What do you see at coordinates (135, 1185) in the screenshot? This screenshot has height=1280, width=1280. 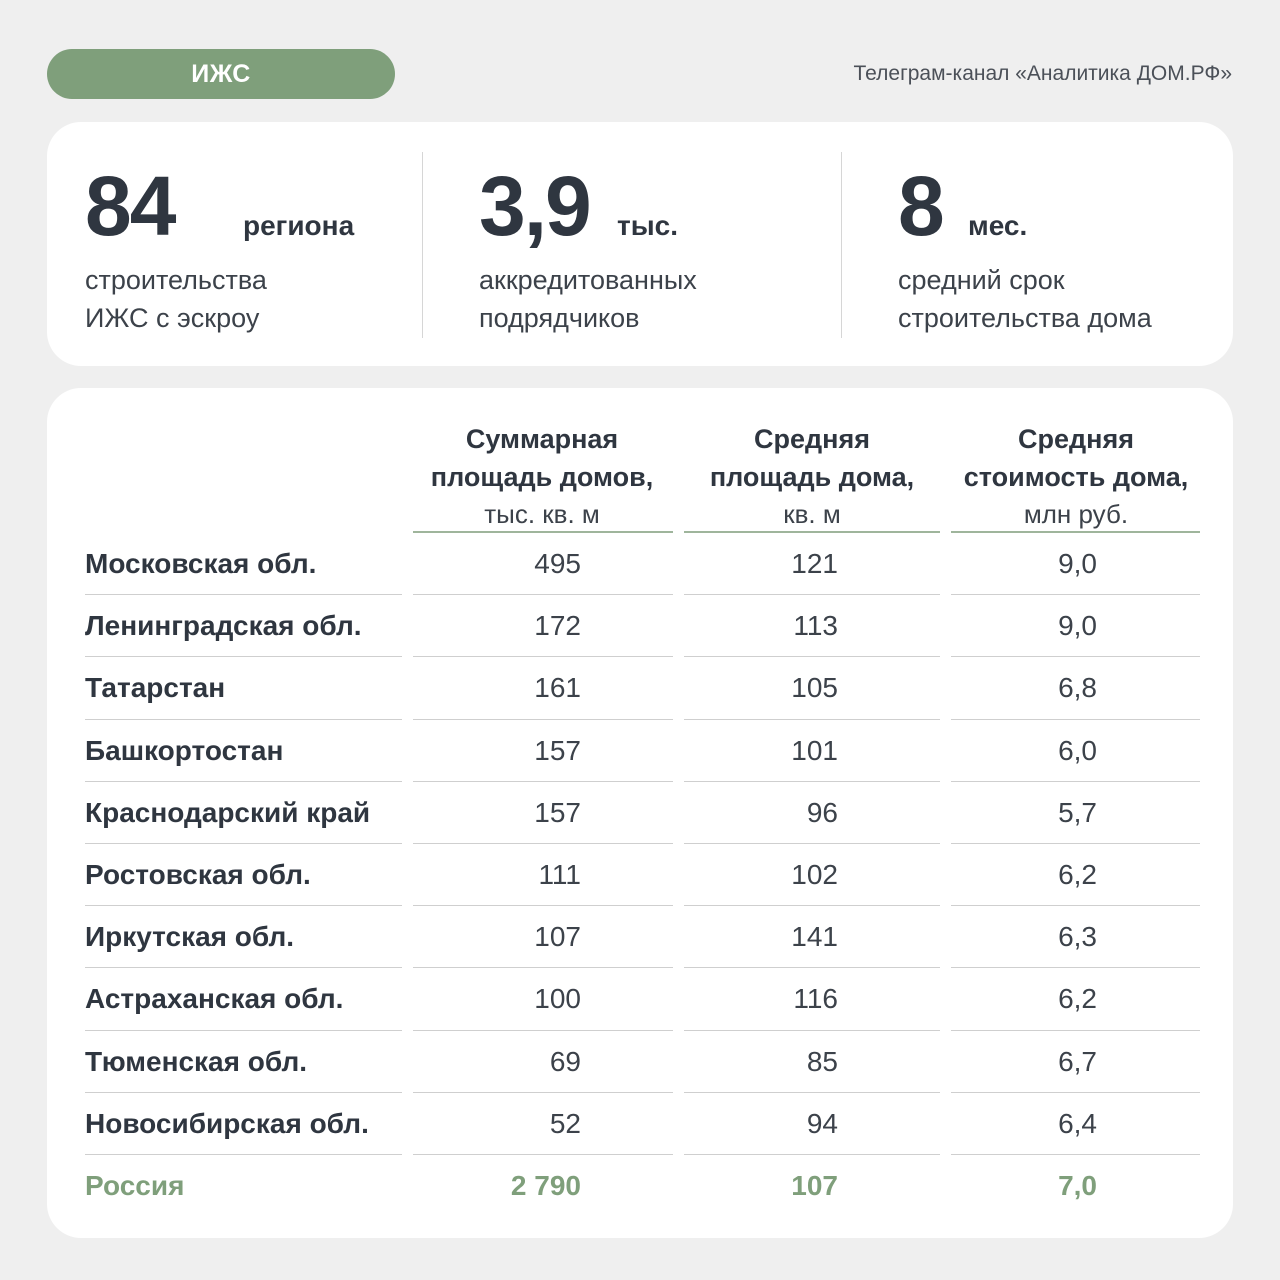 I see `region-name: Россия` at bounding box center [135, 1185].